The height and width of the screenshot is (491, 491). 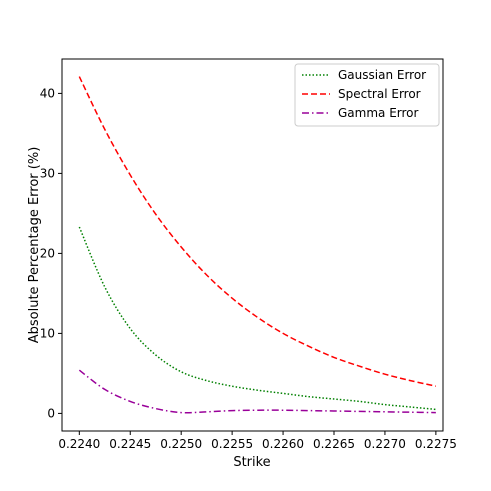 I want to click on x-tick-label: 0.2240, so click(x=79, y=444).